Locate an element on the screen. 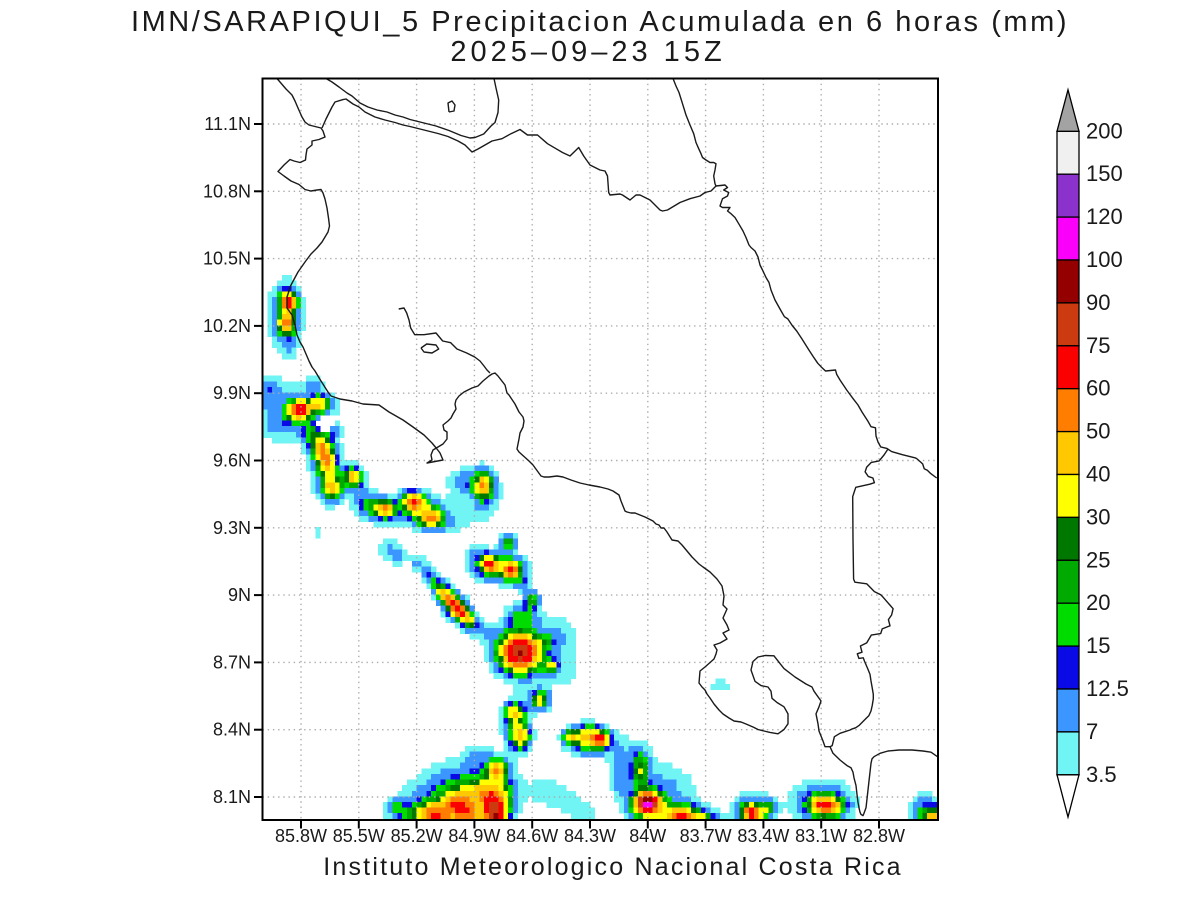  svg-text: 8.4N is located at coordinates (232, 730).